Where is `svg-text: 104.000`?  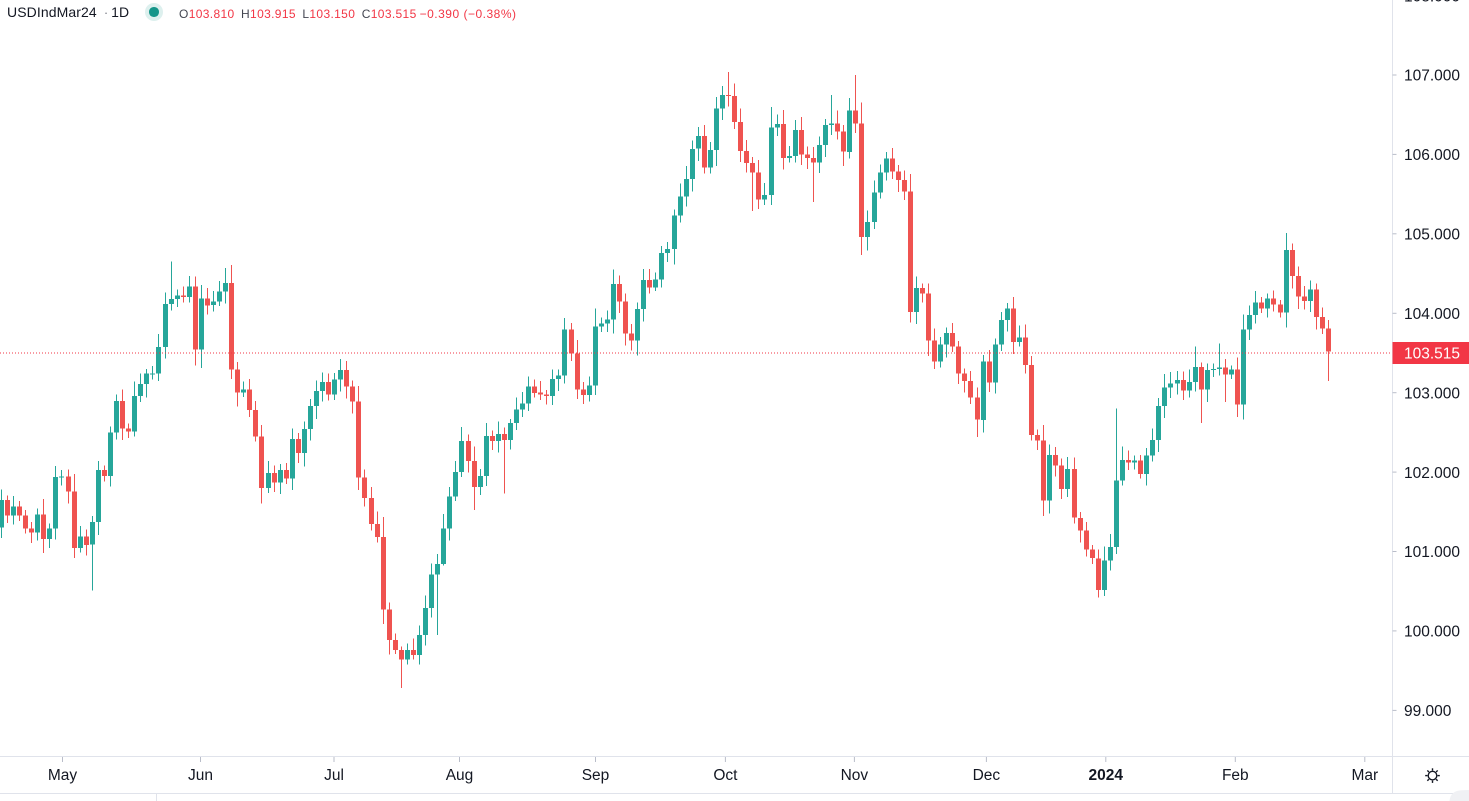
svg-text: 104.000 is located at coordinates (1432, 314).